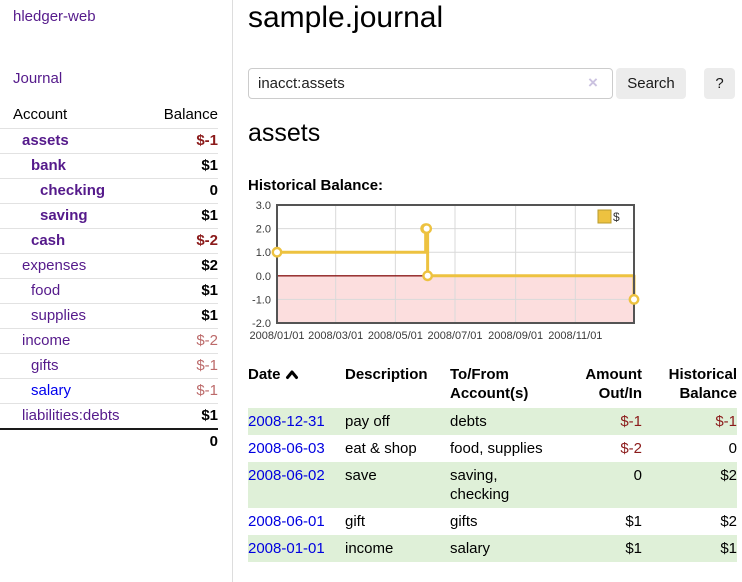  I want to click on account-link: cash, so click(48, 240).